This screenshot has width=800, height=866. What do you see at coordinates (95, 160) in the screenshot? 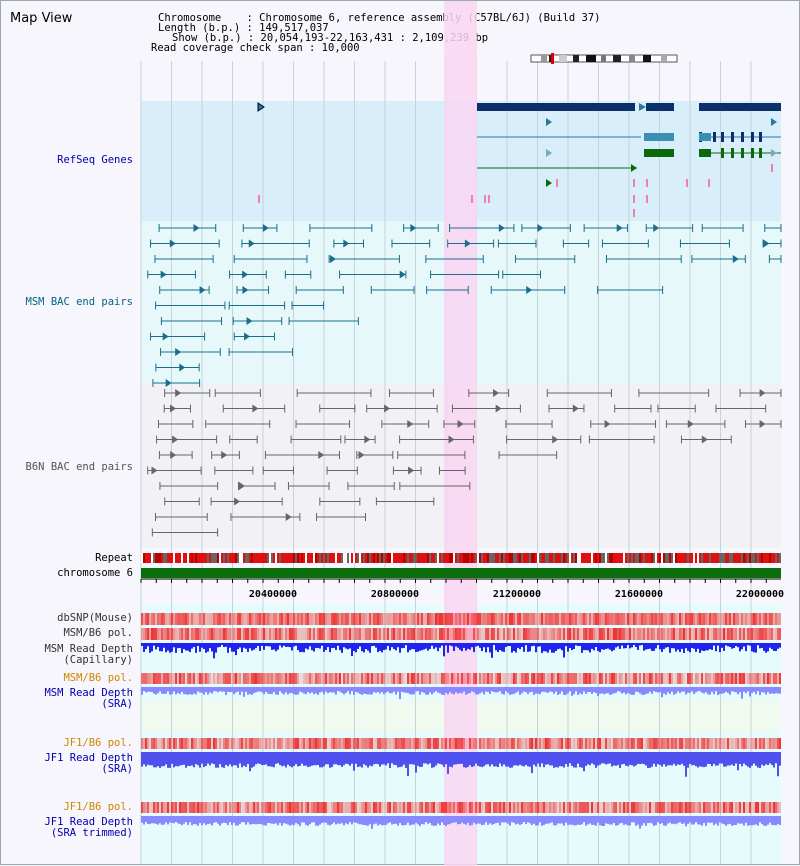
I see `refseq-genes-label: RefSeq Genes` at bounding box center [95, 160].